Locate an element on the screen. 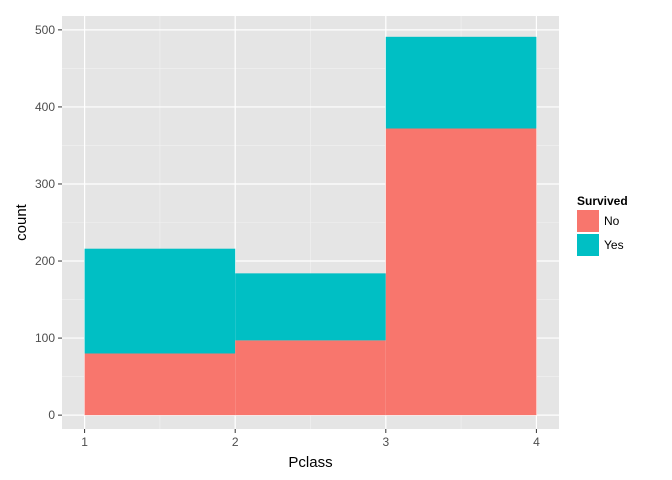  x-axis-ticks: 1 2 3 4 is located at coordinates (310, 439).